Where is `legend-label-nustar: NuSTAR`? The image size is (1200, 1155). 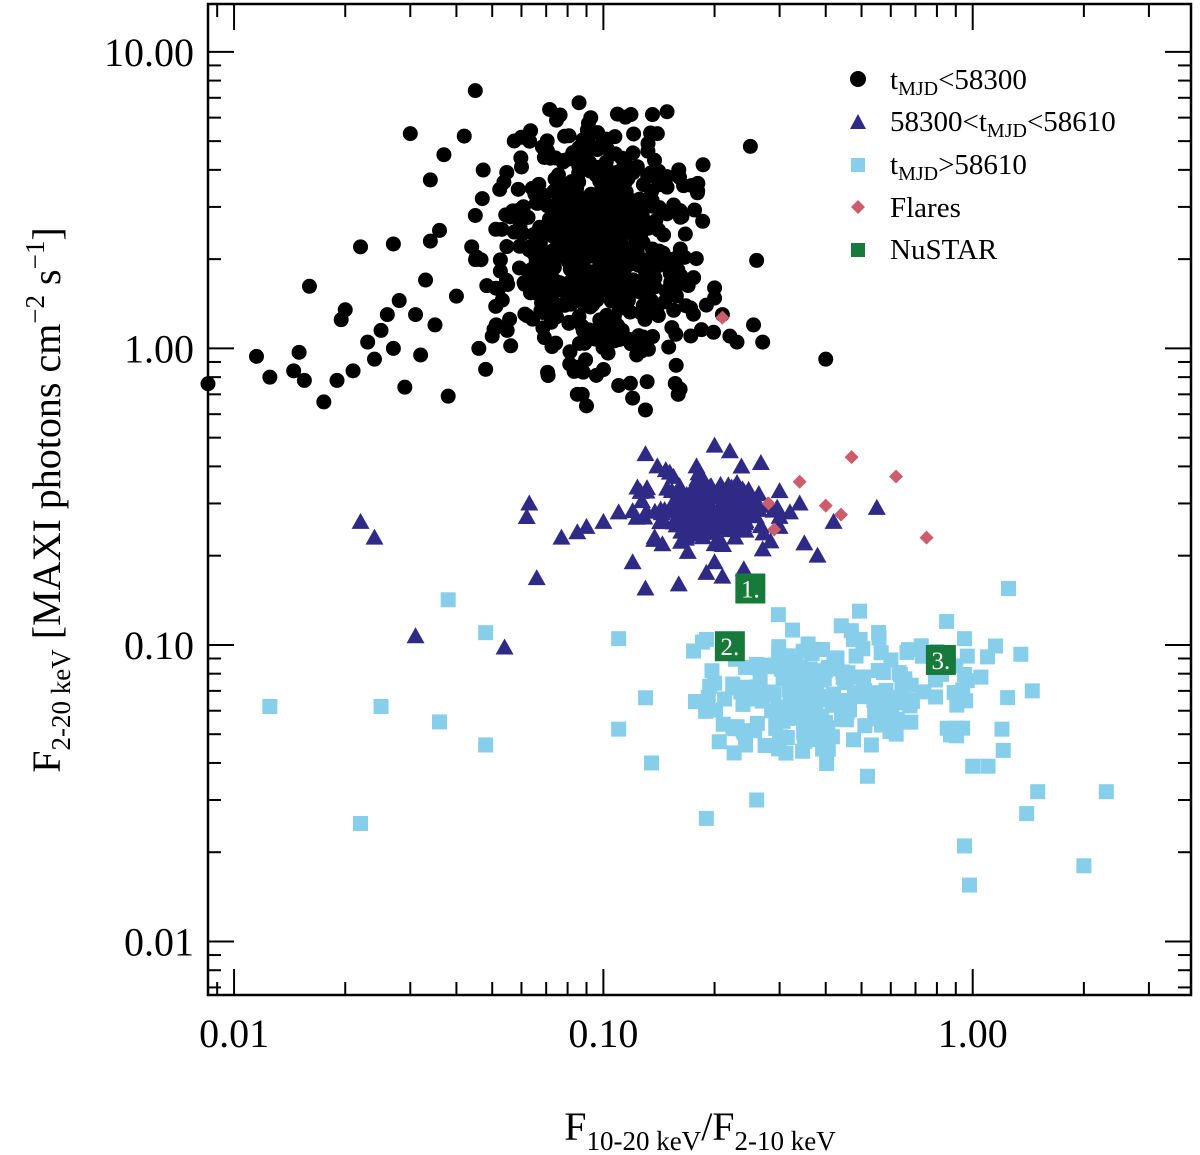
legend-label-nustar: NuSTAR is located at coordinates (944, 250).